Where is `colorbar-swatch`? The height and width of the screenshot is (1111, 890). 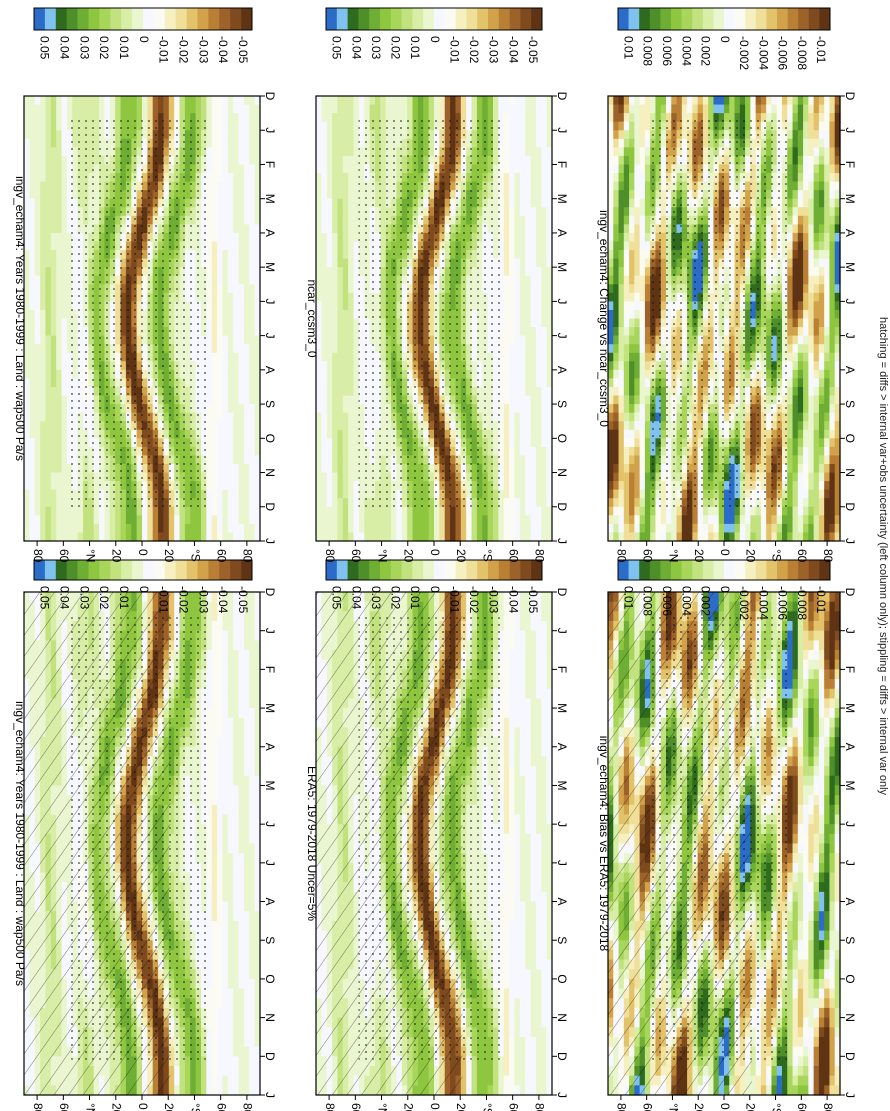 colorbar-swatch is located at coordinates (72, 19).